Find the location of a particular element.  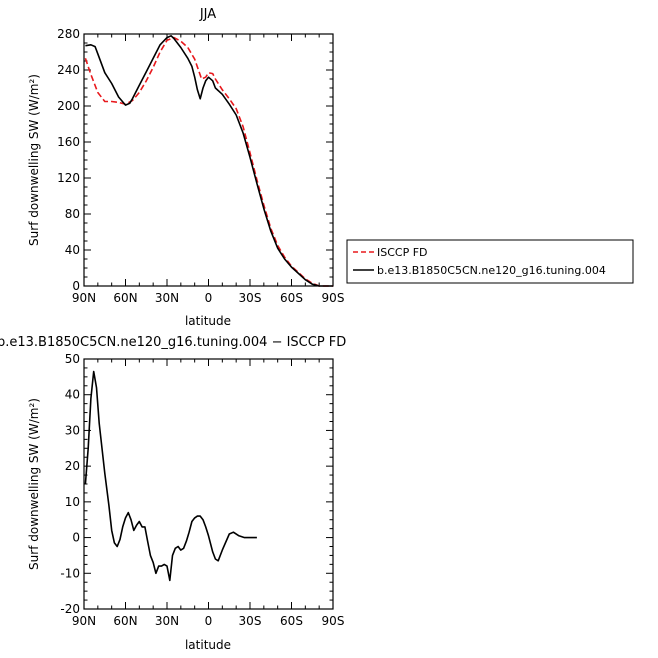

bottom-xtick-label: 30S is located at coordinates (250, 621).